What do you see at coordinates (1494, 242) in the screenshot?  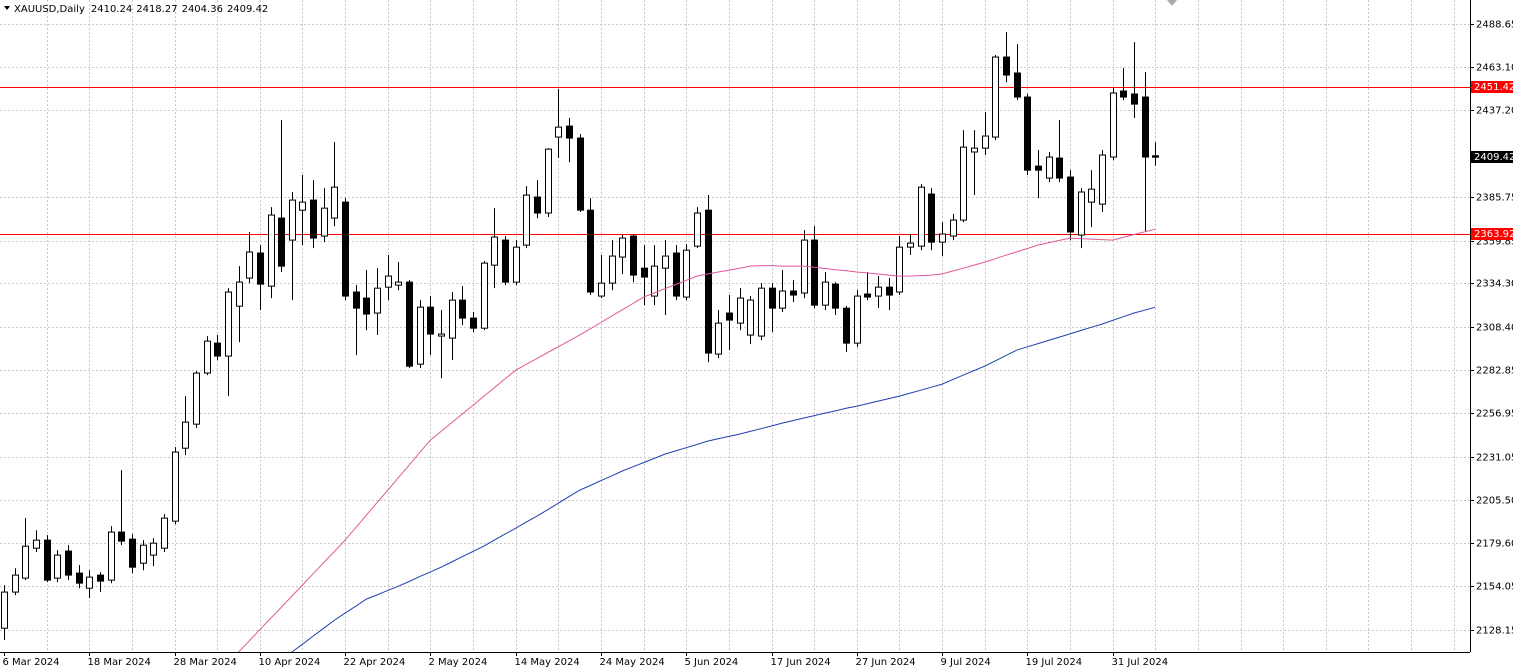 I see `y-tick-label: 2359.85` at bounding box center [1494, 242].